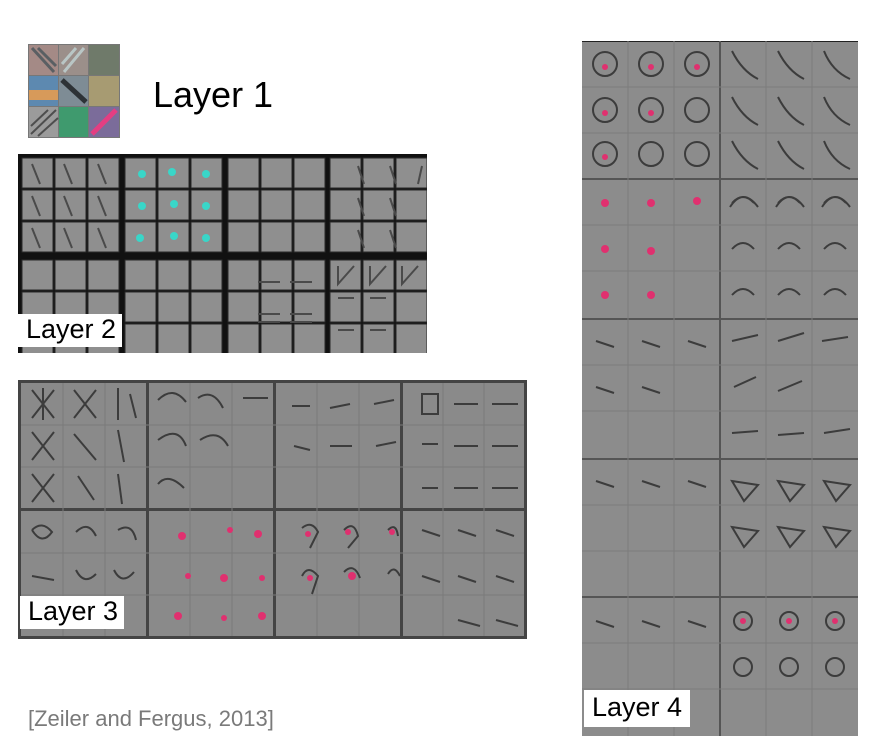 Image resolution: width=872 pixels, height=754 pixels. What do you see at coordinates (74, 91) in the screenshot?
I see `layer1-filters` at bounding box center [74, 91].